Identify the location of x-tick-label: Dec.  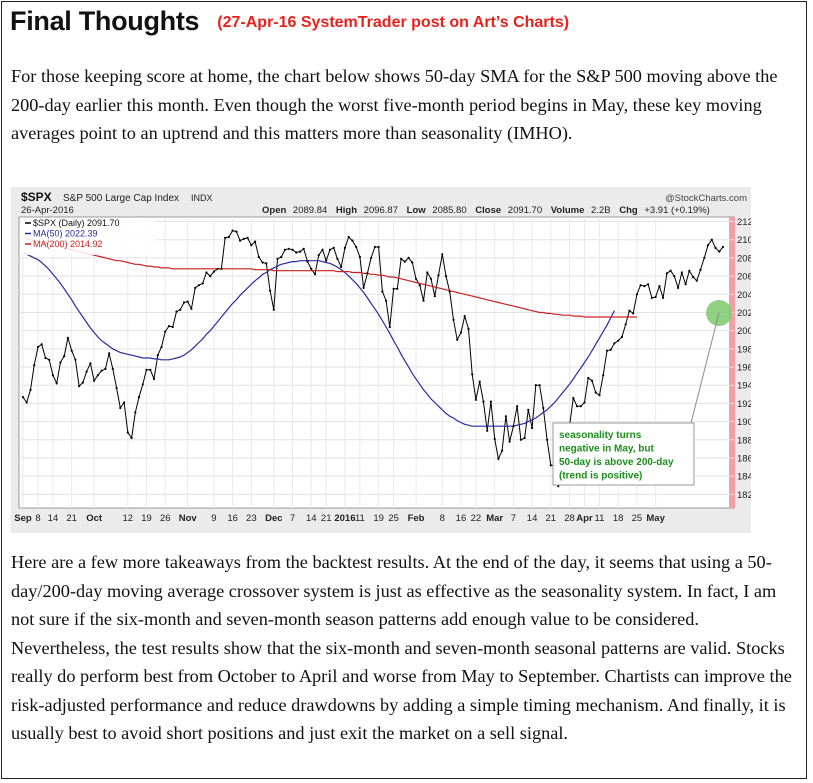
(273, 518).